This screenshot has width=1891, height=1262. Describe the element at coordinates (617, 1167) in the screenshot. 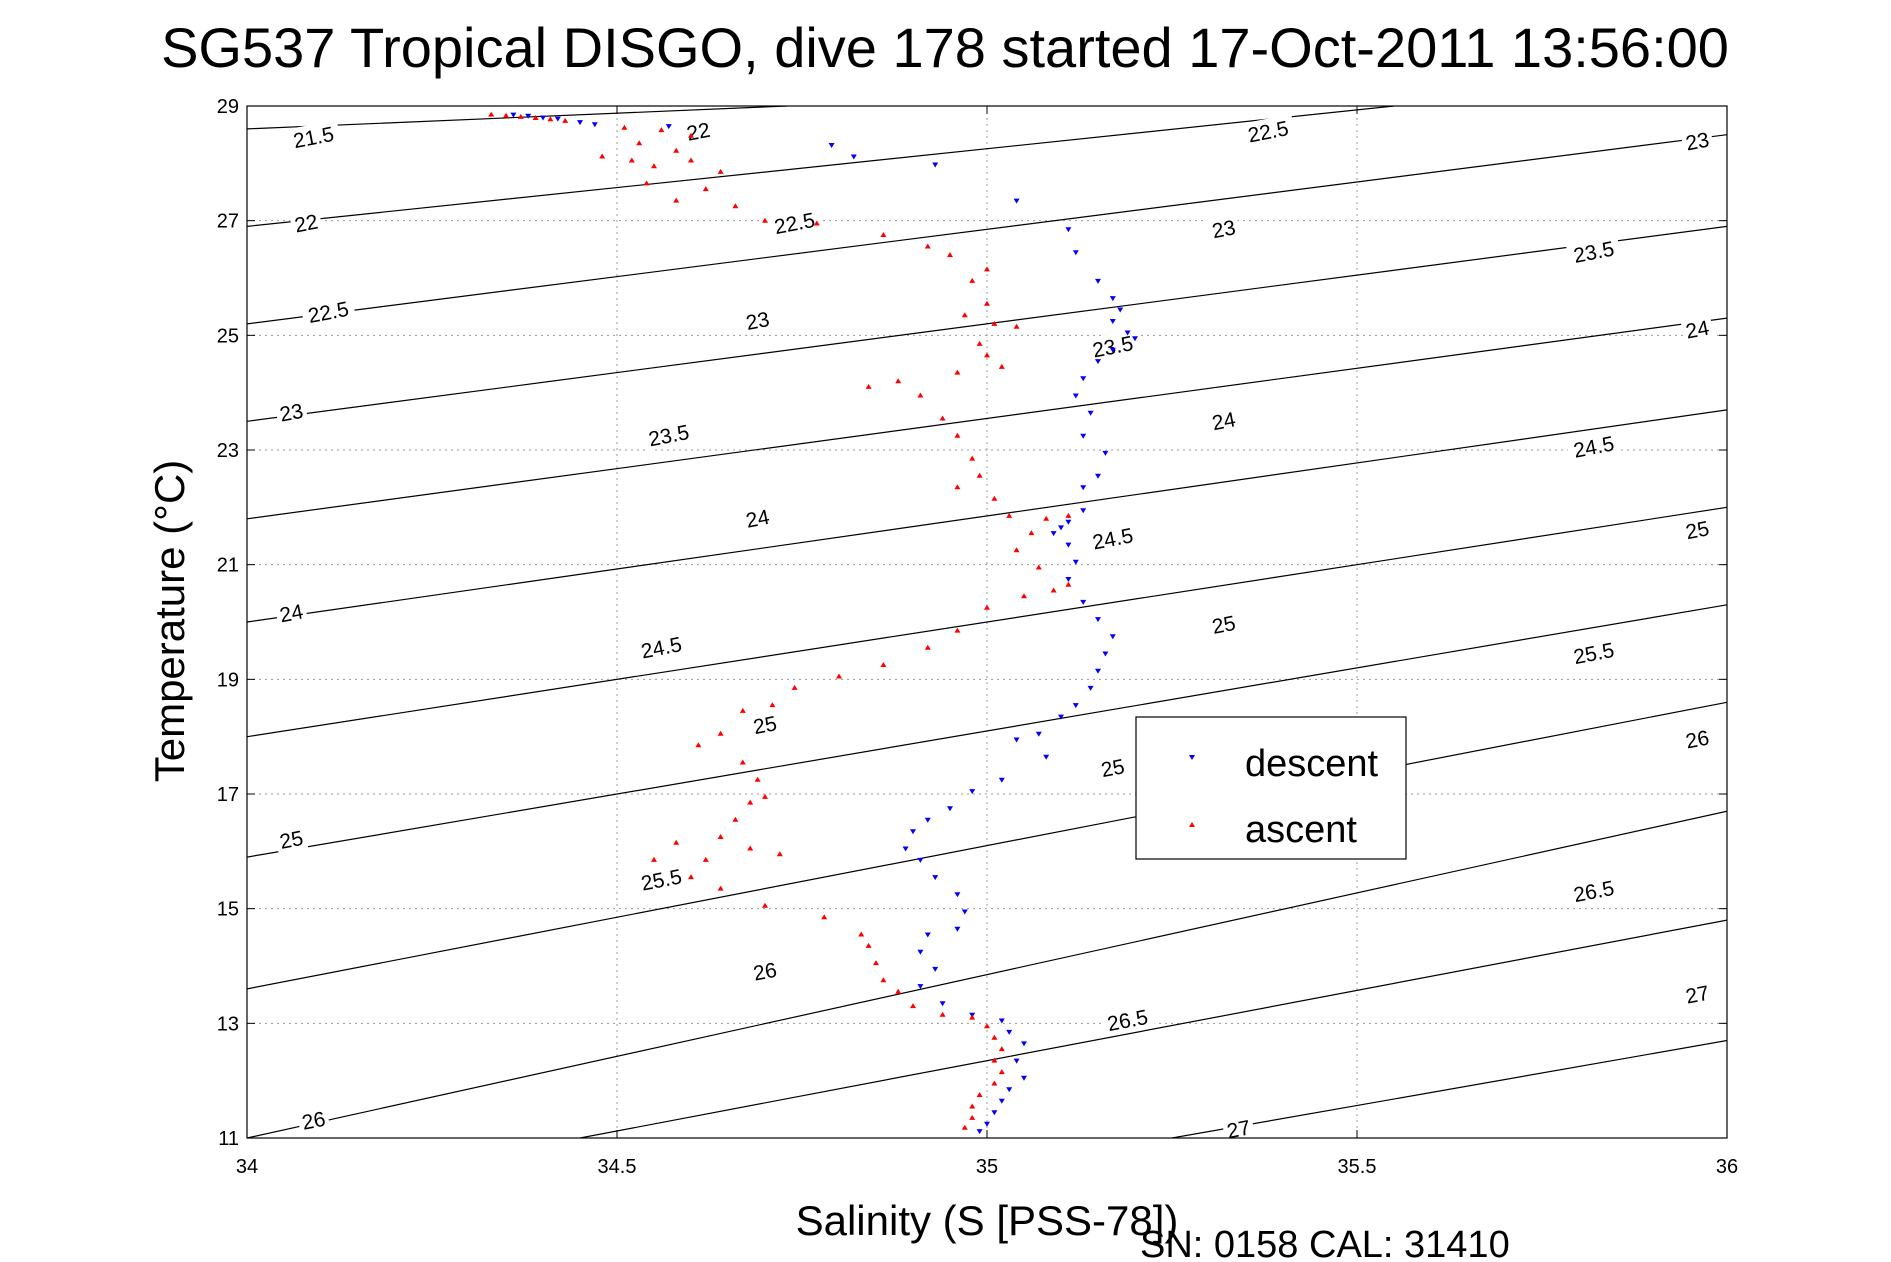

I see `x-tick-label: 34.5` at that location.